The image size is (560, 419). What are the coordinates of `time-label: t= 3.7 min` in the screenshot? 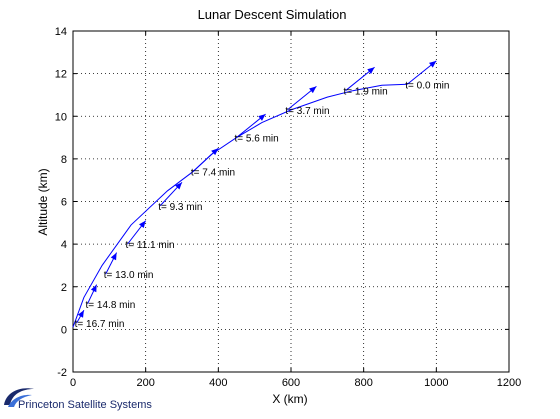 It's located at (307, 111).